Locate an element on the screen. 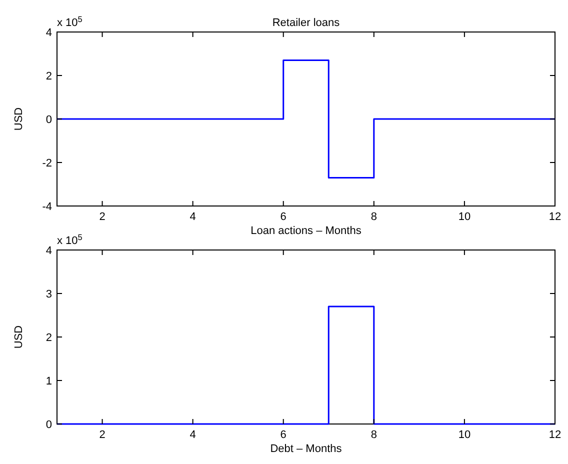 The image size is (568, 464). y-tick-label: -2 is located at coordinates (47, 164).